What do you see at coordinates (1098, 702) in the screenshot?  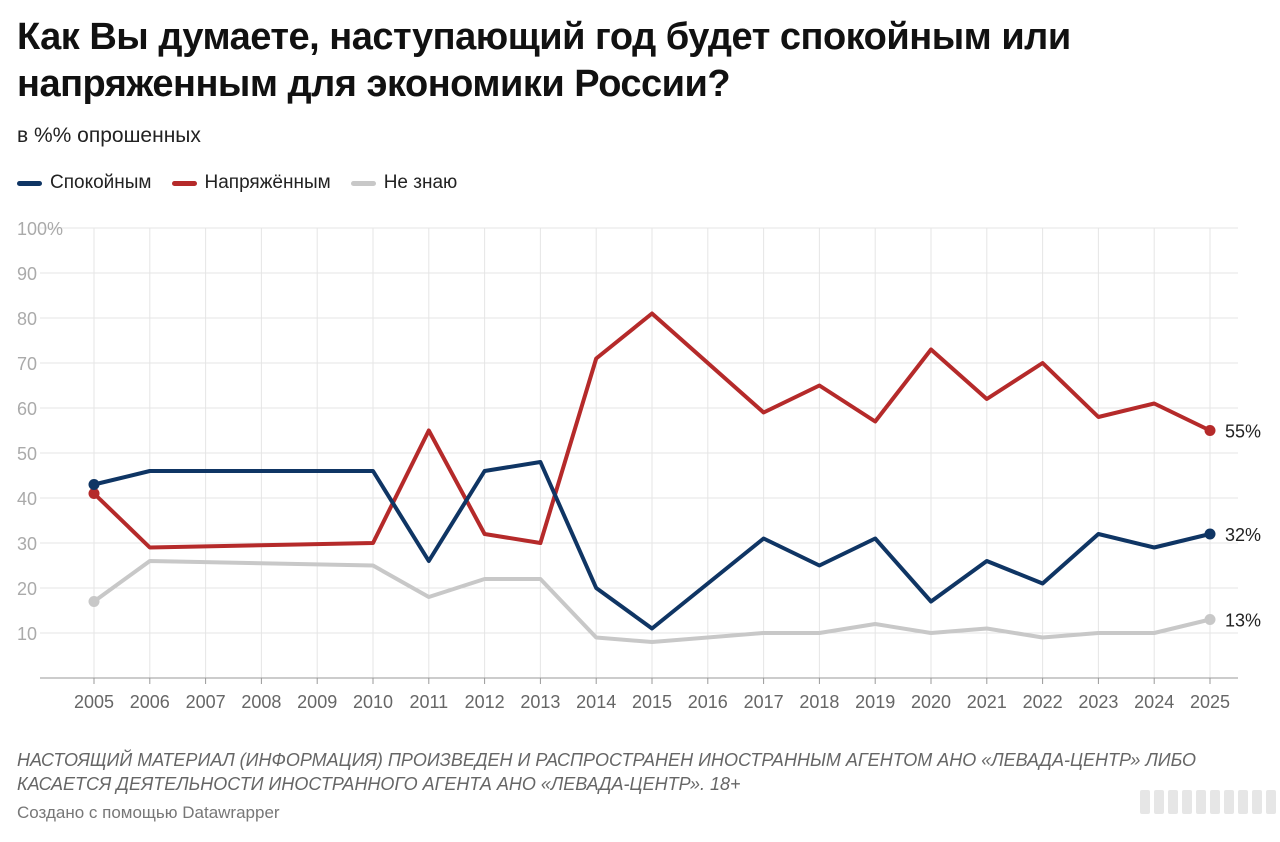 I see `x-tick-label: 2023` at bounding box center [1098, 702].